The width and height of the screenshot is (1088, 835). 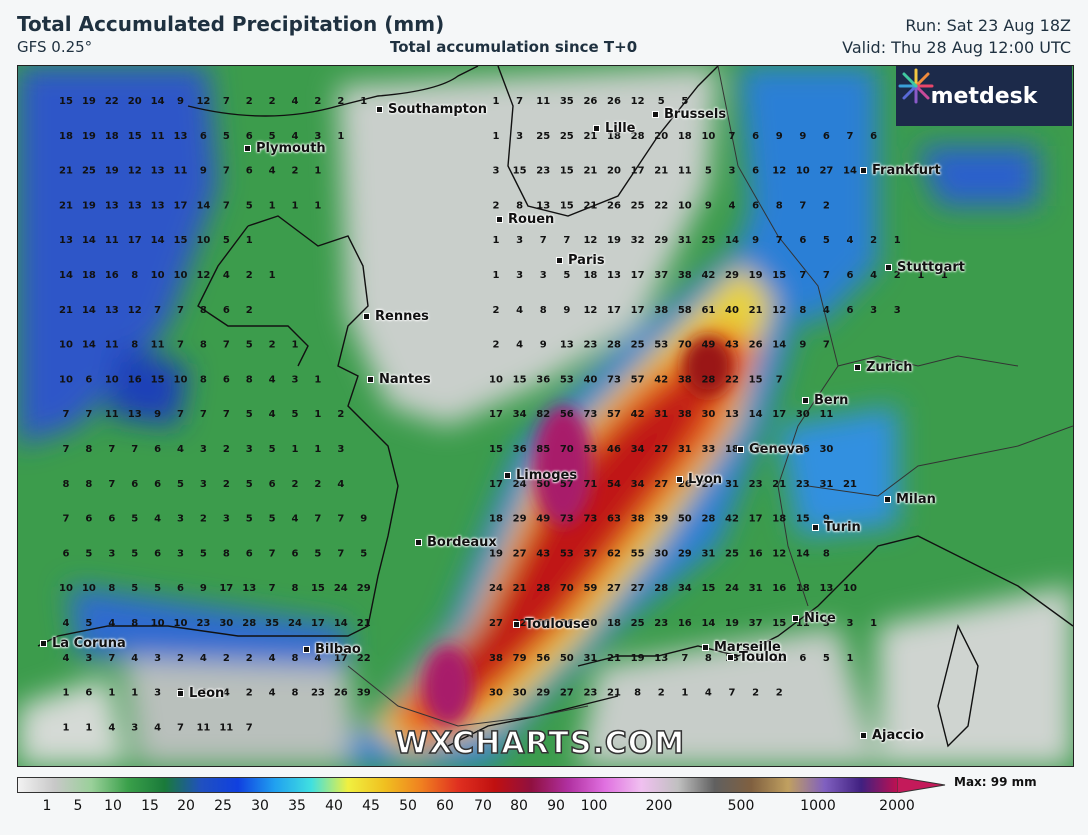 What do you see at coordinates (638, 379) in the screenshot?
I see `grid-value: 57` at bounding box center [638, 379].